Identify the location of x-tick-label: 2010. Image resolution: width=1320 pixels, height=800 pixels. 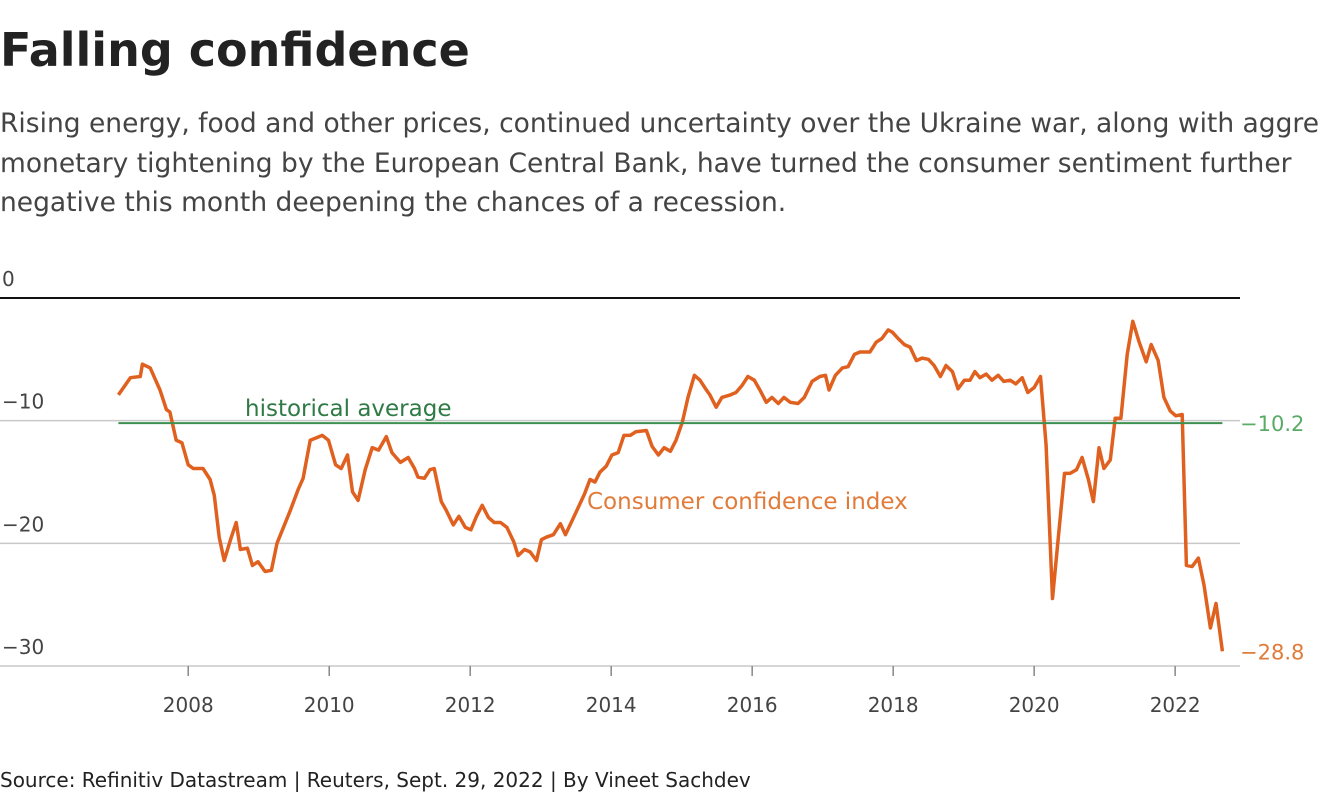
(329, 705).